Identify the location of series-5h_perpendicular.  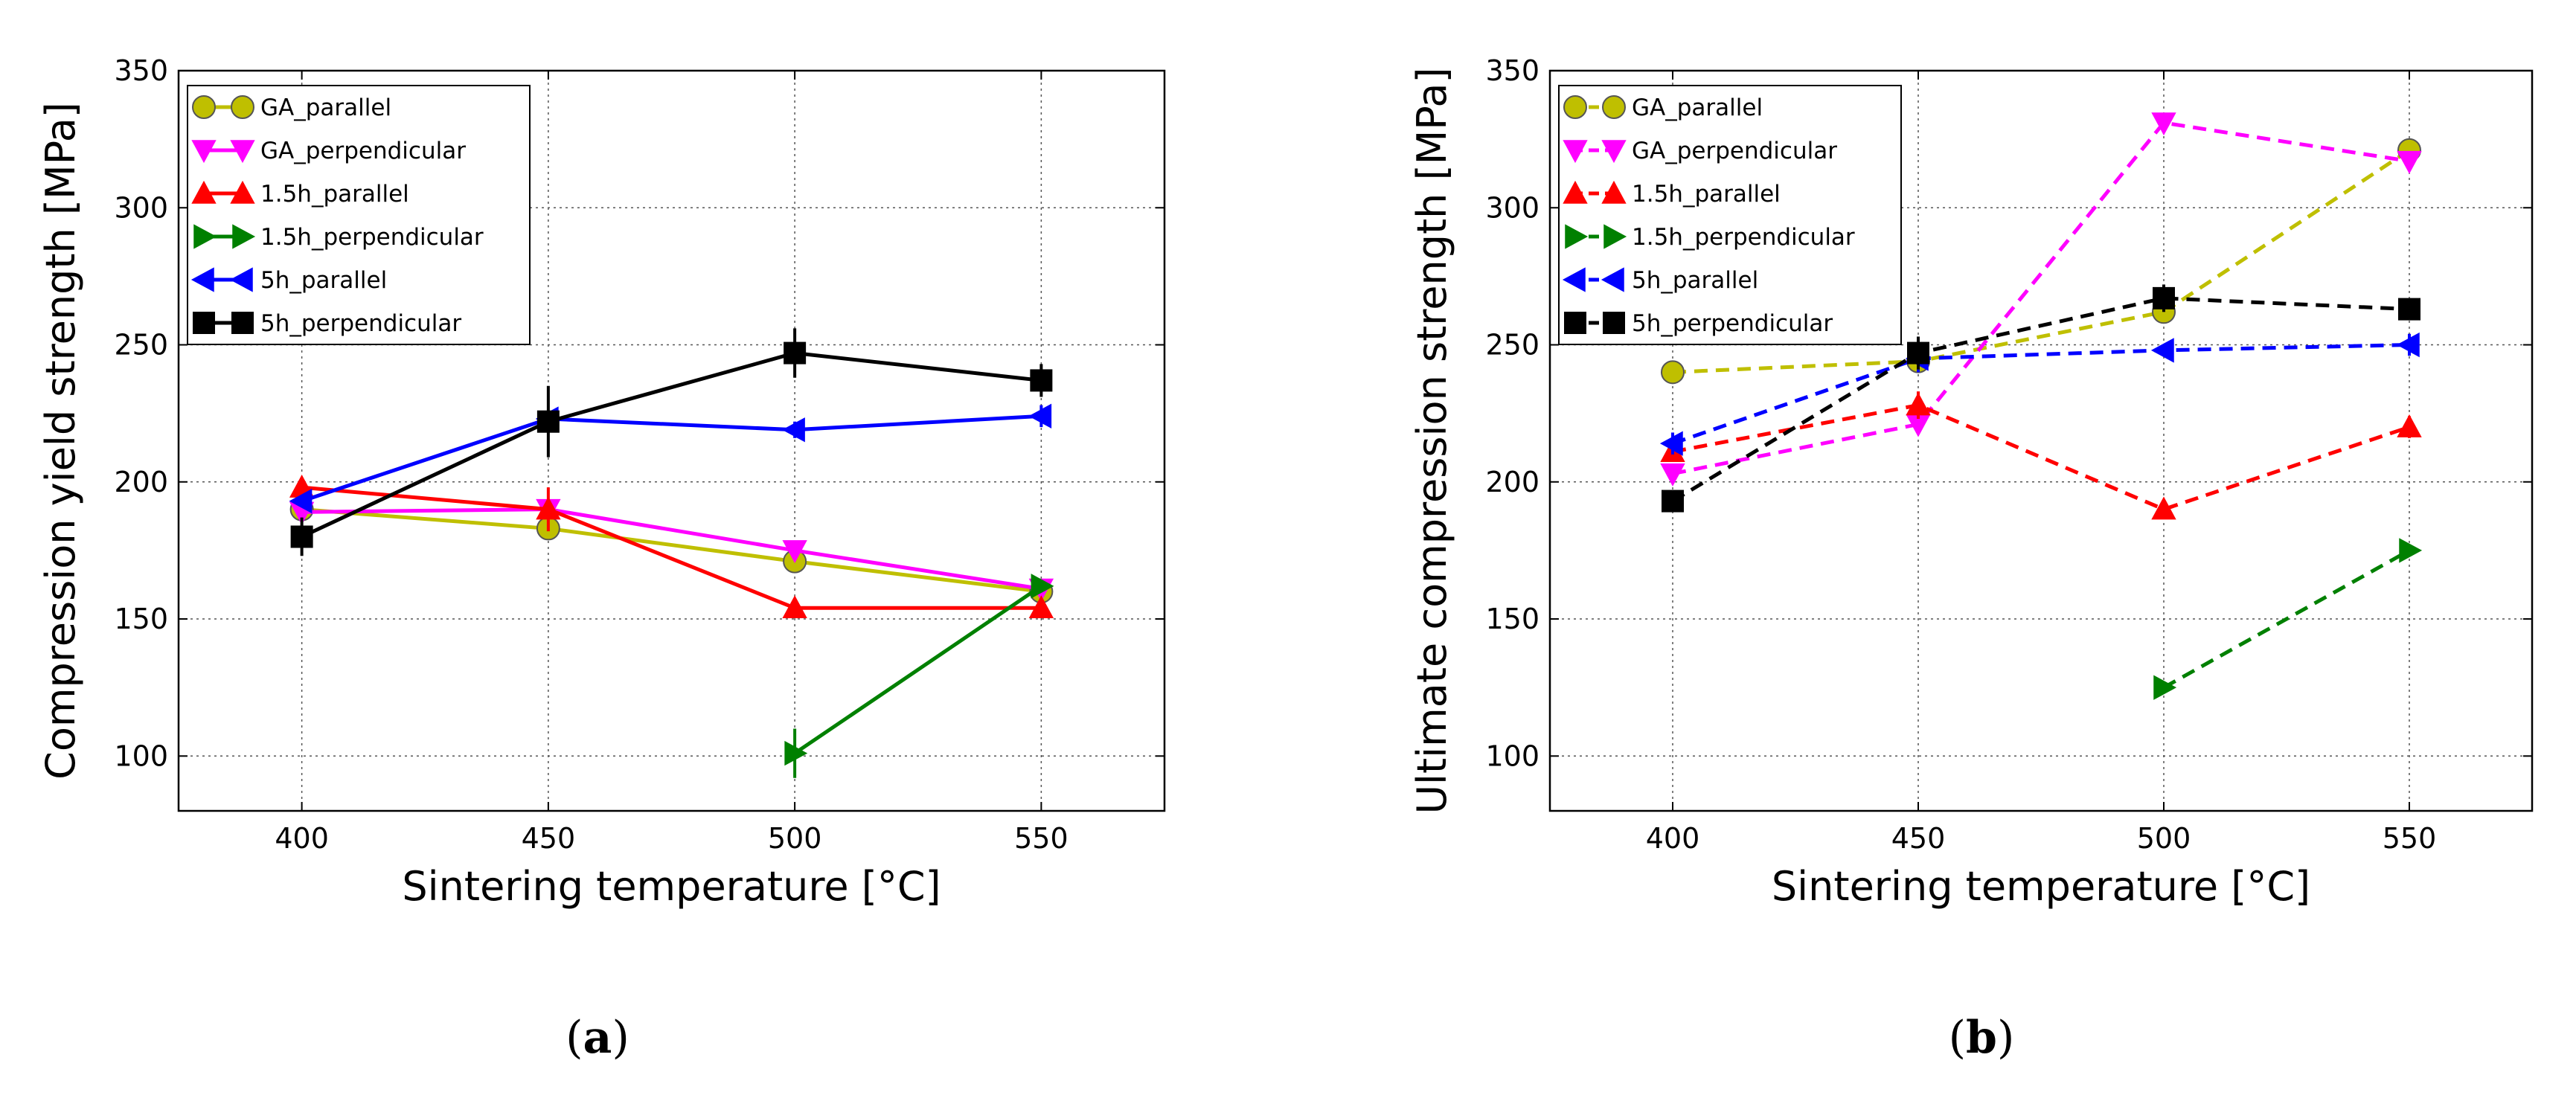
(2041, 399).